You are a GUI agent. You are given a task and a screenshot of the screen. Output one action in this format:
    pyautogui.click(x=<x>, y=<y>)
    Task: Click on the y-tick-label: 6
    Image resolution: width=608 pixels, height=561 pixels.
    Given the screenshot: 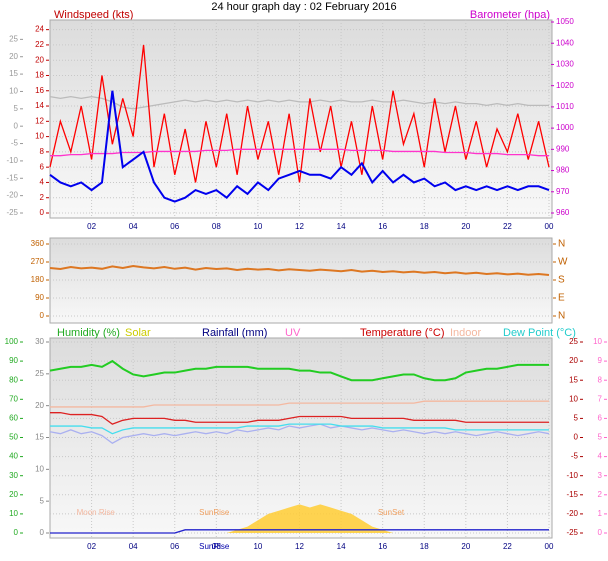 What is the action you would take?
    pyautogui.click(x=42, y=166)
    